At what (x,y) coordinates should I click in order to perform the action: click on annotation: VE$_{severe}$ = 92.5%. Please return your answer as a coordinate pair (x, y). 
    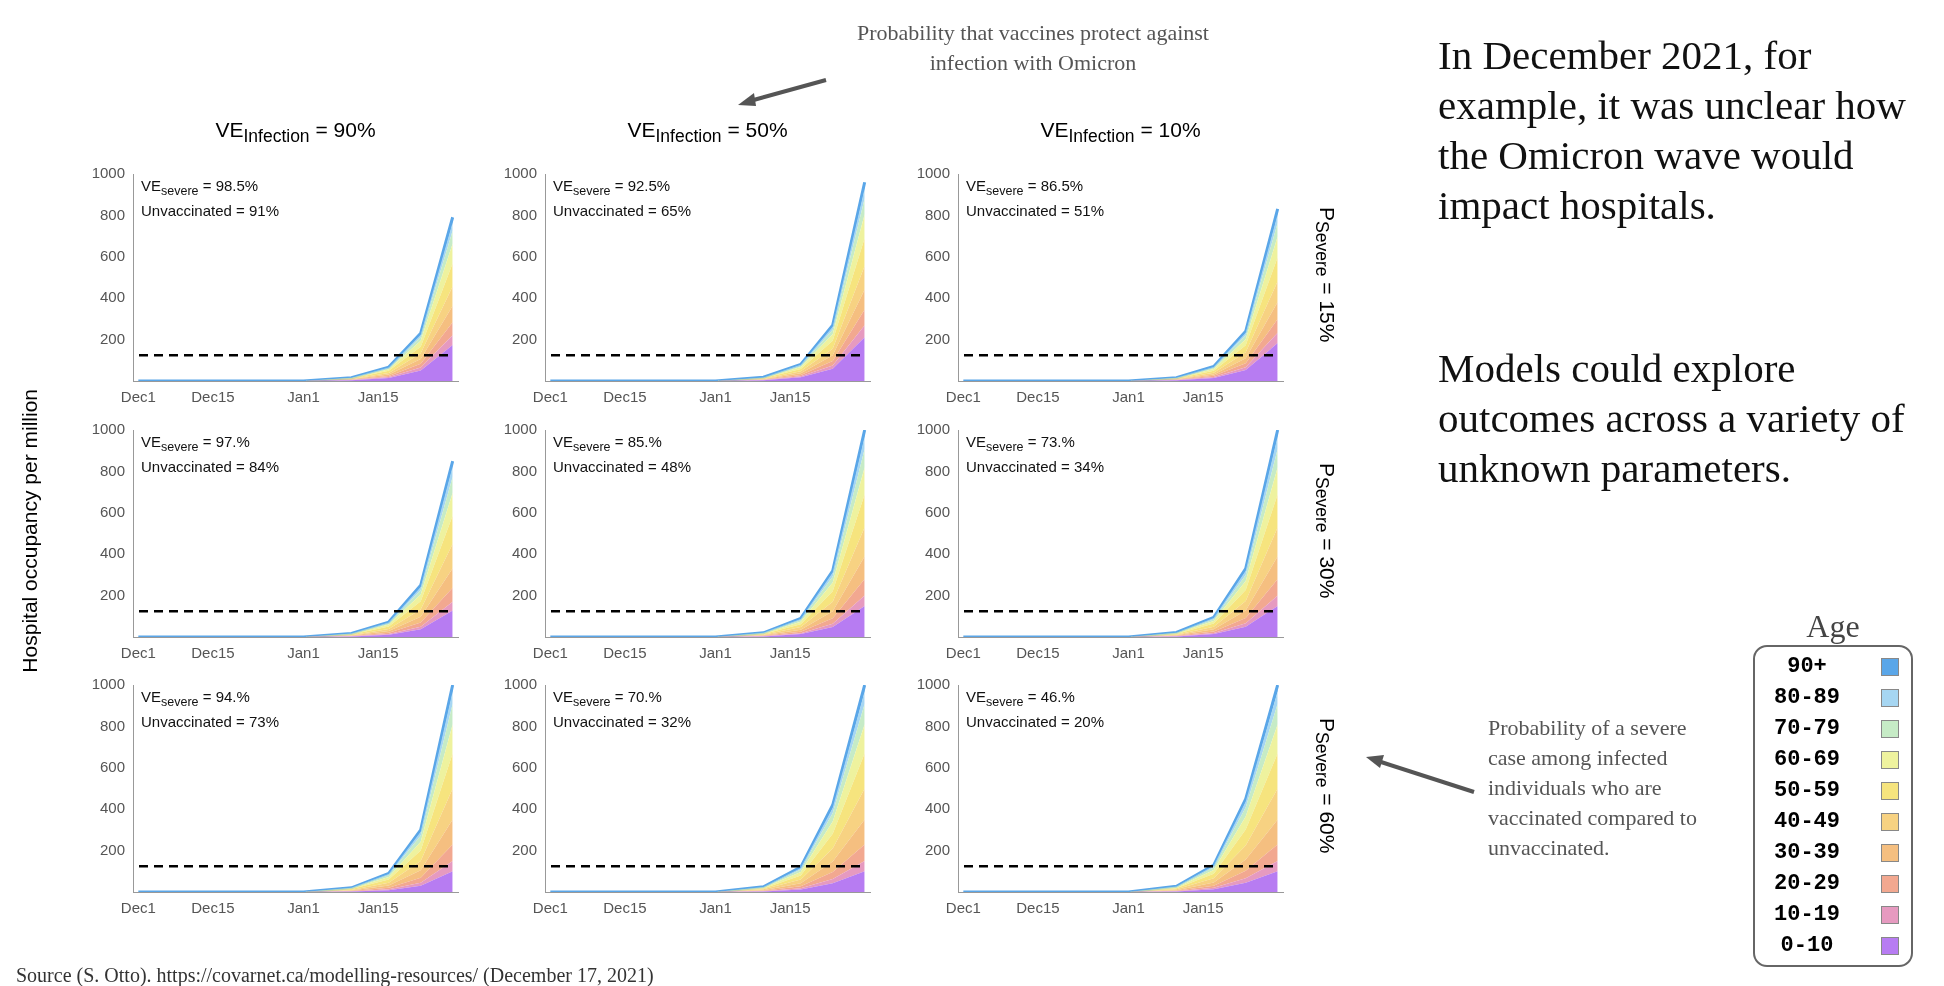
    Looking at the image, I should click on (612, 188).